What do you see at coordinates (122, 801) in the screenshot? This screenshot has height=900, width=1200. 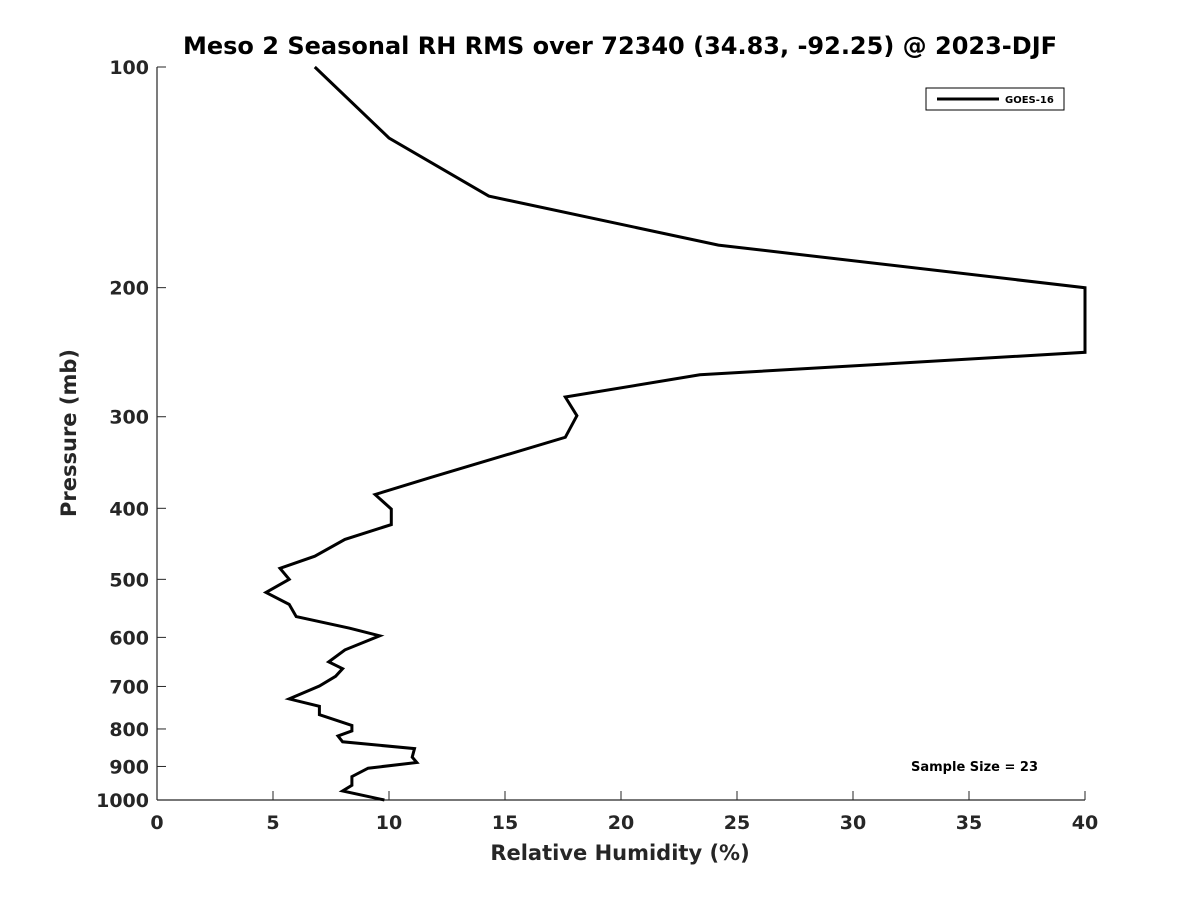 I see `y-tick-label: 1000` at bounding box center [122, 801].